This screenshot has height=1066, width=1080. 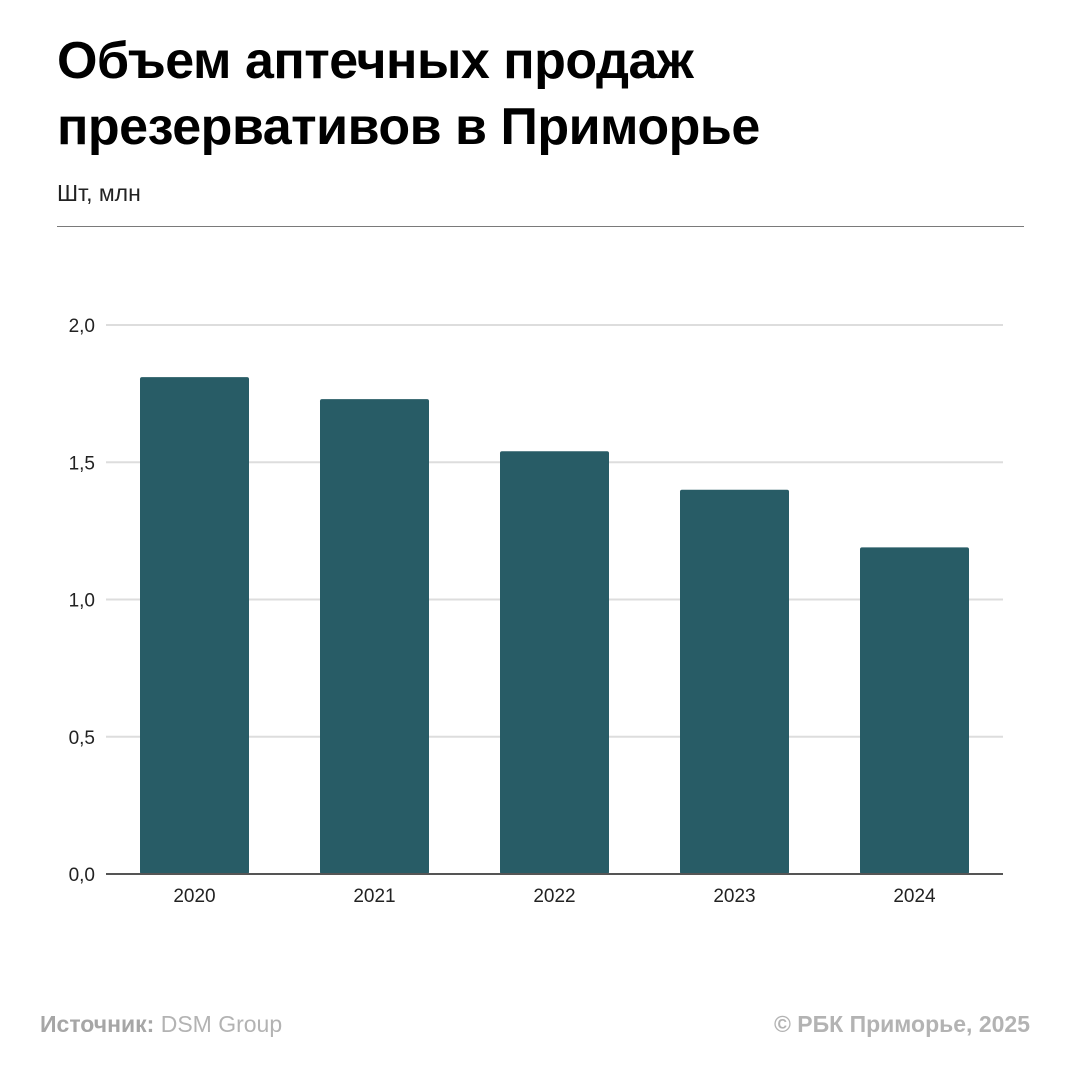 What do you see at coordinates (221, 1024) in the screenshot?
I see `source-value: DSM Group` at bounding box center [221, 1024].